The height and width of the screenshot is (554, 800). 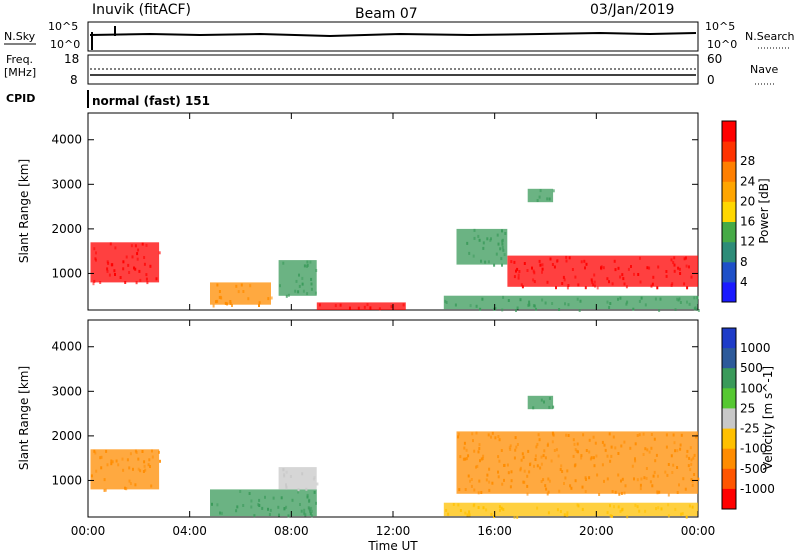 I want to click on colorbar-tick-label: 20, so click(x=747, y=201).